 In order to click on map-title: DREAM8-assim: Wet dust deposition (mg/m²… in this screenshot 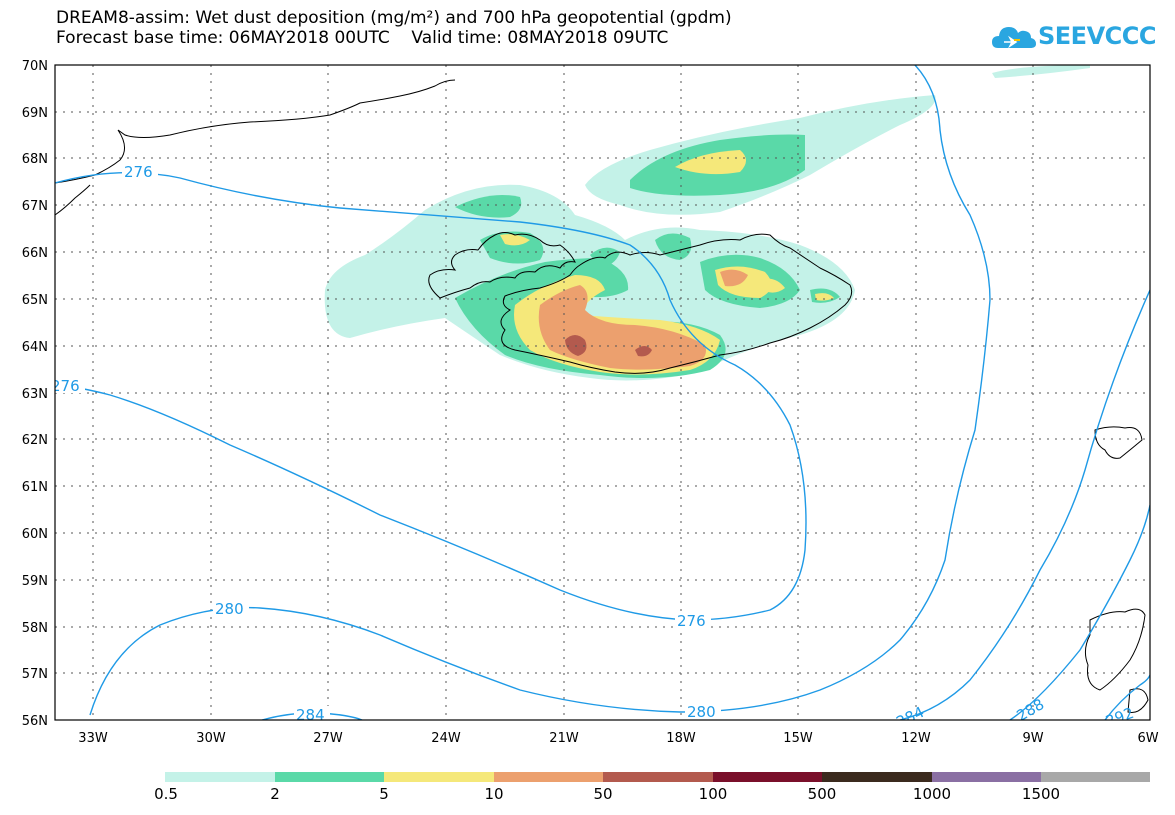, I will do `click(394, 28)`.